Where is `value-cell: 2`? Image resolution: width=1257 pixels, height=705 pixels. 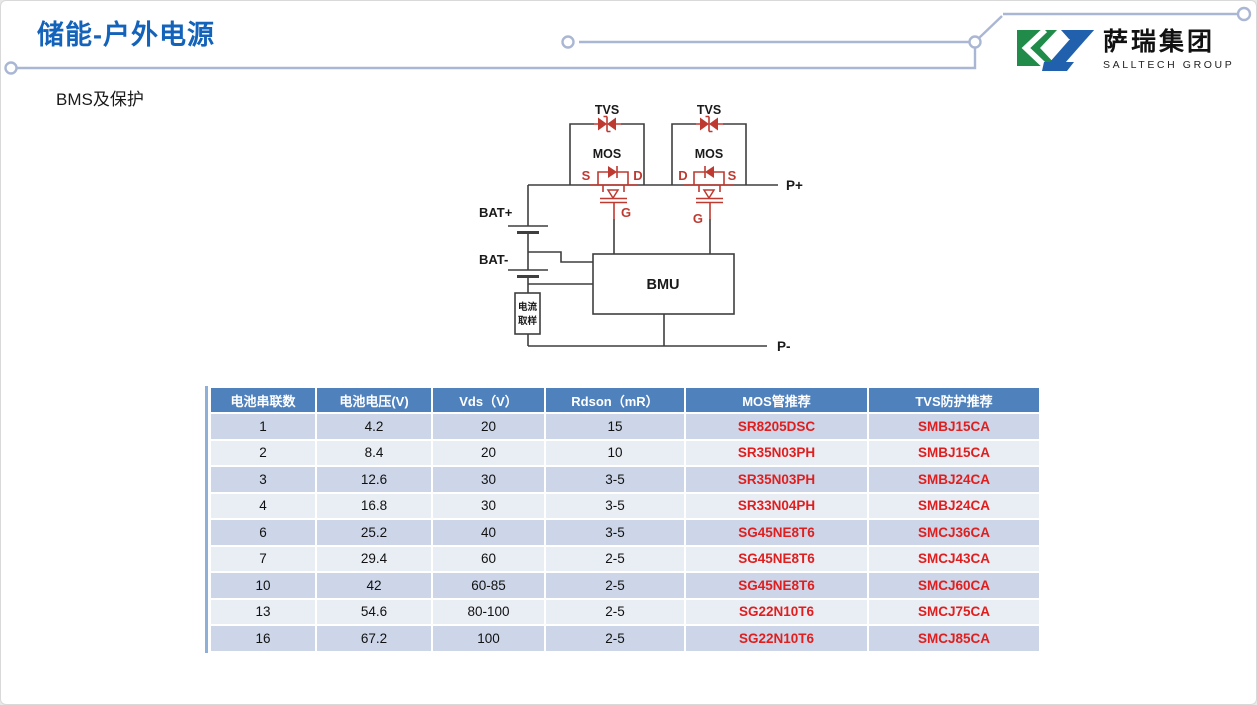 value-cell: 2 is located at coordinates (263, 452).